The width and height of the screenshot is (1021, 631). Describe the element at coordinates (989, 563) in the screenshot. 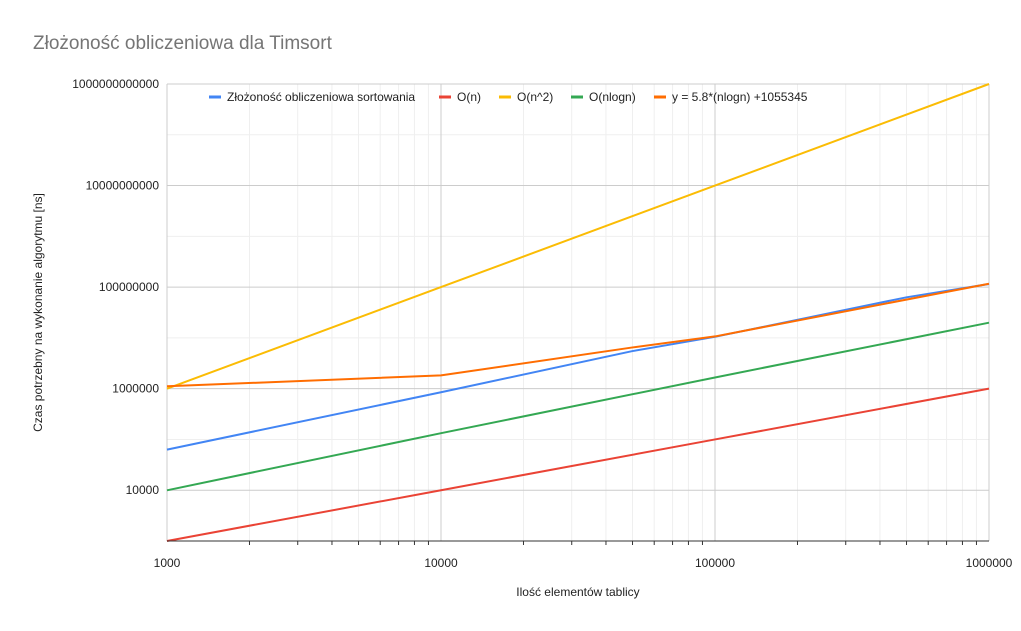

I see `x-tick-label: 1000000` at that location.